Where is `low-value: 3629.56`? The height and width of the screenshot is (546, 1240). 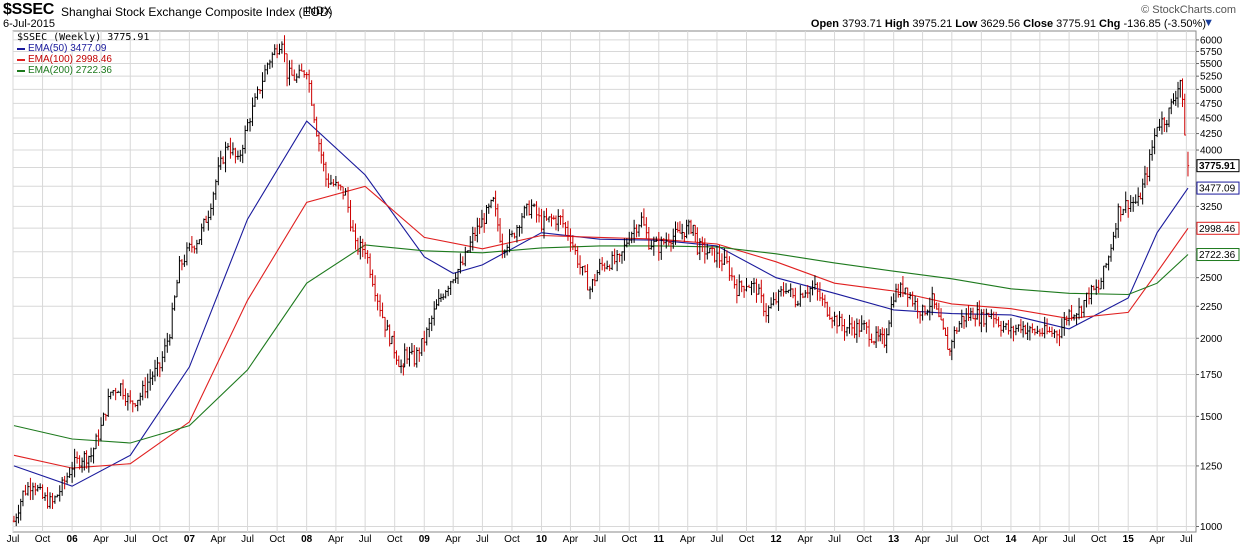
low-value: 3629.56 is located at coordinates (1000, 24).